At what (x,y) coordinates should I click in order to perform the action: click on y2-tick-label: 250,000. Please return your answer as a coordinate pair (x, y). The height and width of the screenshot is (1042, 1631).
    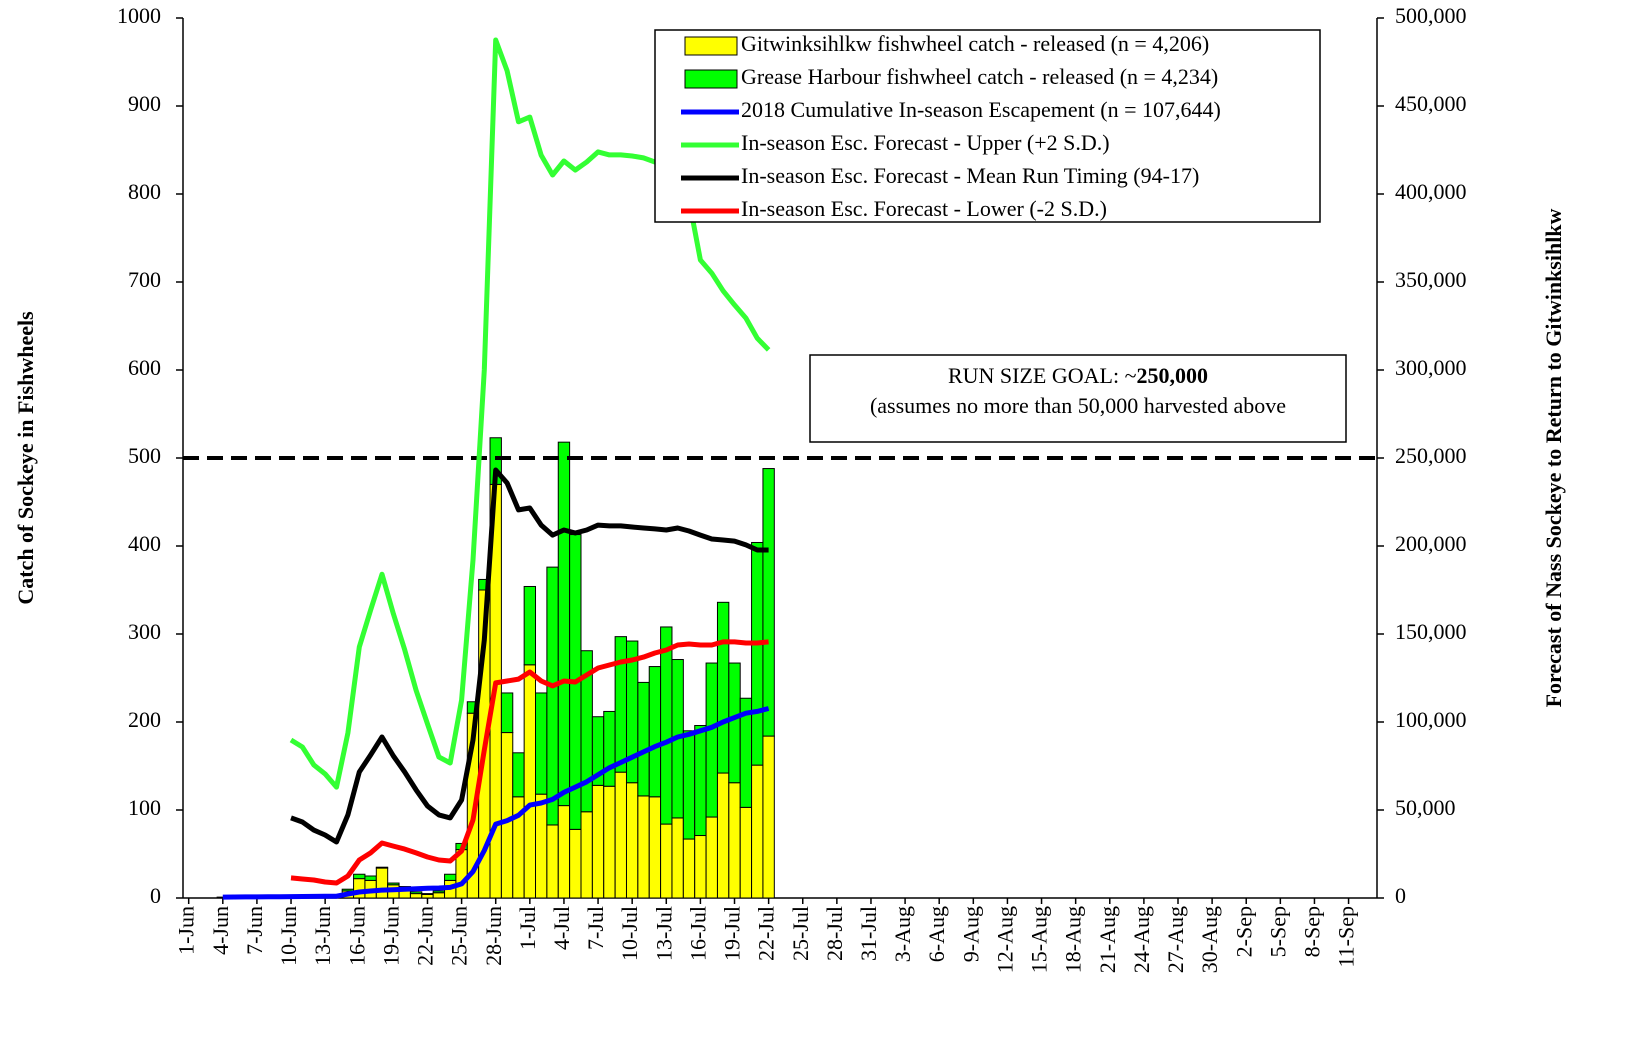
    Looking at the image, I should click on (1431, 455).